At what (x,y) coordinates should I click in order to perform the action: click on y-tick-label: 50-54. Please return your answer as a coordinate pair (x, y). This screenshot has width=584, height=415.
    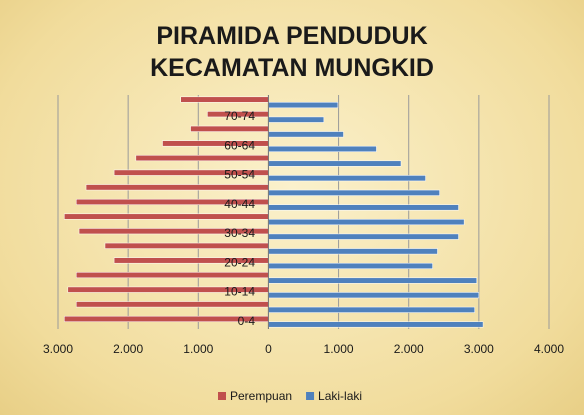
    Looking at the image, I should click on (239, 175).